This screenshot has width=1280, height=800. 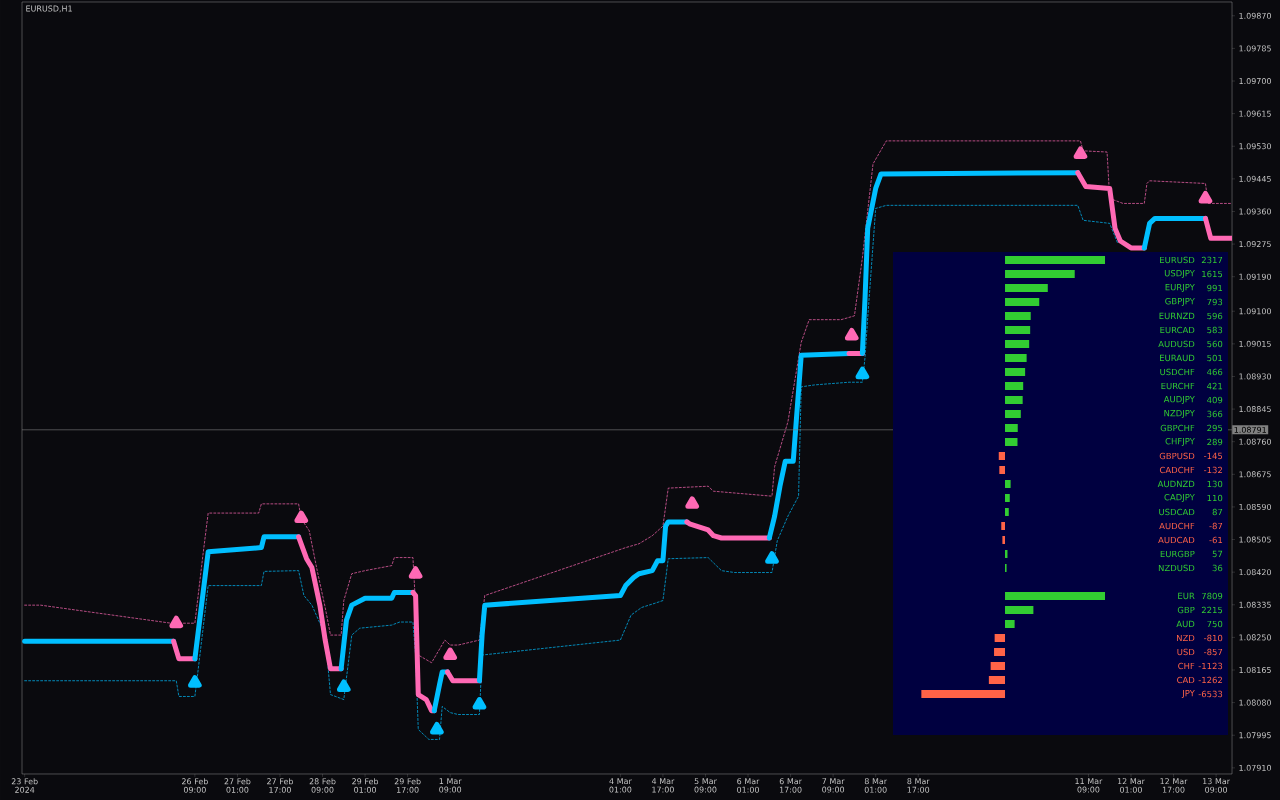 I want to click on data-label: -145, so click(x=1213, y=456).